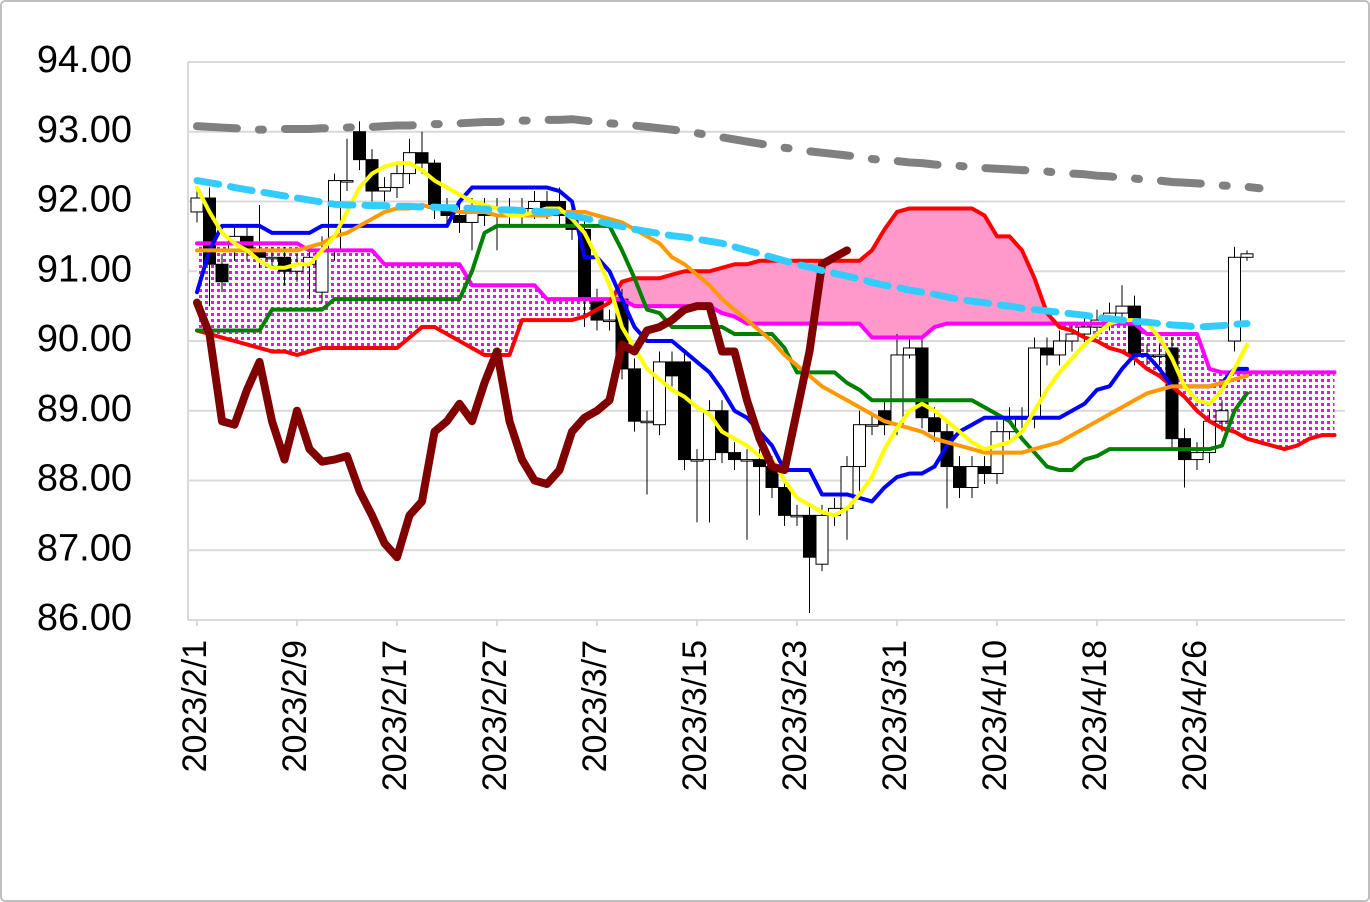  I want to click on x-tick-label: 2023/2/17, so click(395, 715).